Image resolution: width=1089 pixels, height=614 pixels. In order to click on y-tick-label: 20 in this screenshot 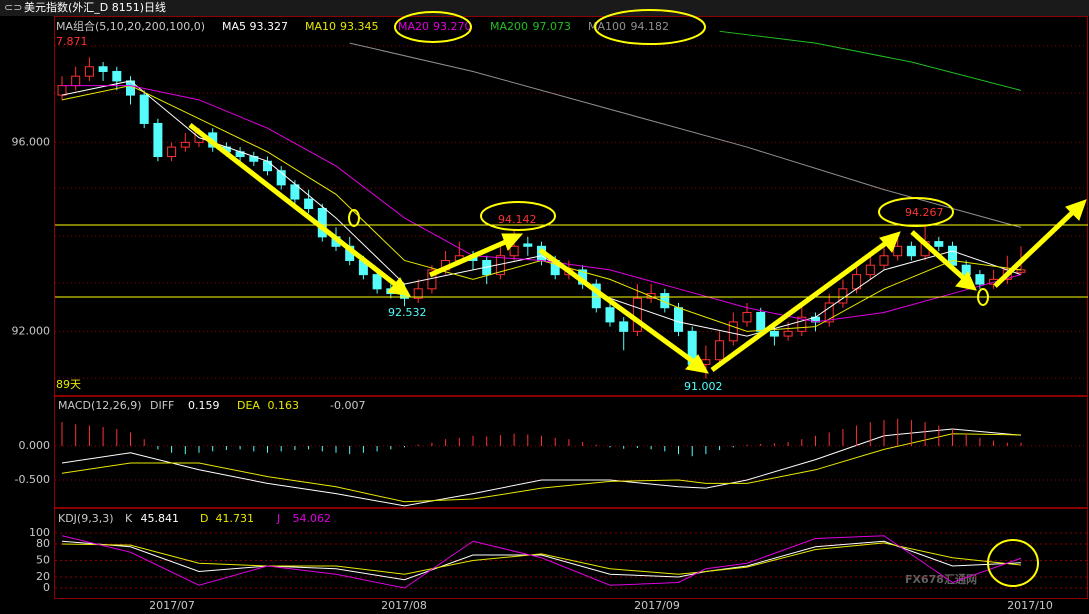, I will do `click(43, 576)`.